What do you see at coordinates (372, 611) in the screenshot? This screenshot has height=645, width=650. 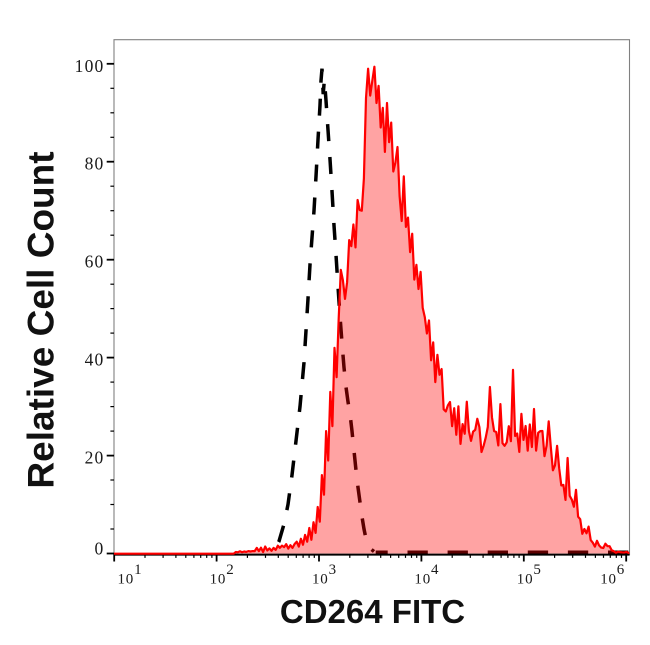 I see `svg-text: CD264 FITC` at bounding box center [372, 611].